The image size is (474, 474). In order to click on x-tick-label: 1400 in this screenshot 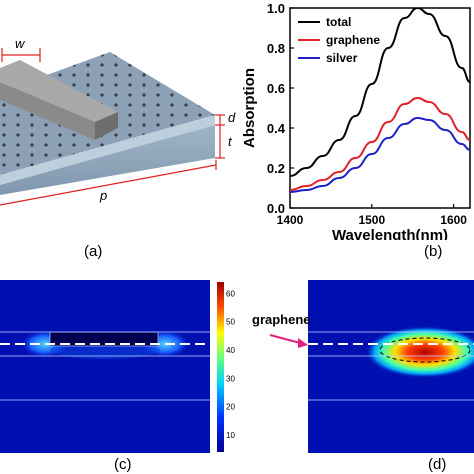, I will do `click(290, 220)`.